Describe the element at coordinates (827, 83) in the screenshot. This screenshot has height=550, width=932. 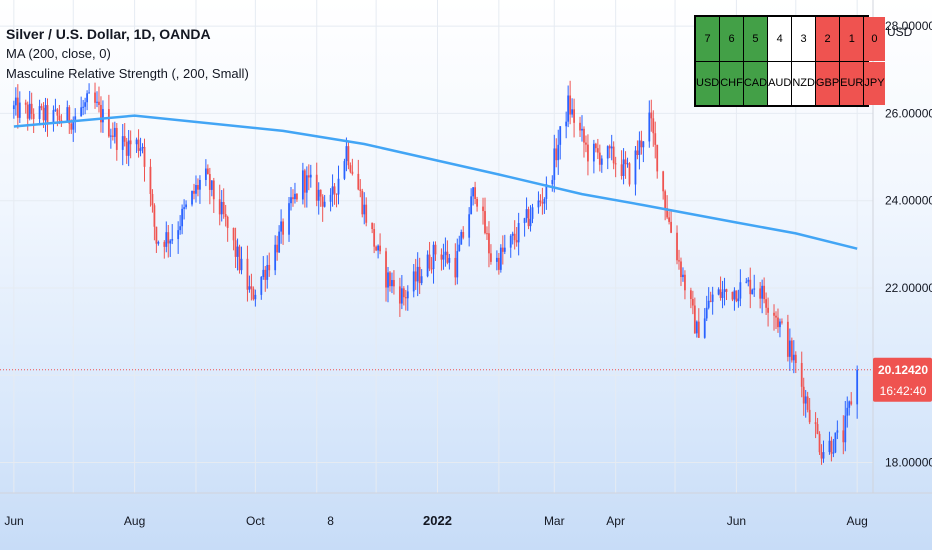
I see `currency-cell-gbp: GBP` at that location.